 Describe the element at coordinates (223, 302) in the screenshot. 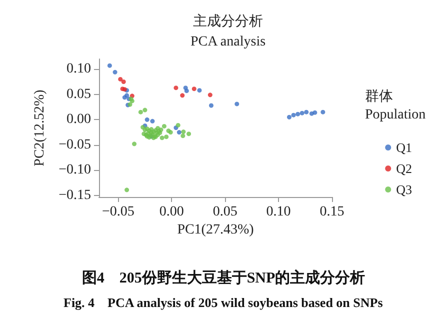

I see `caption: Fig. 4 PCA analysis of 205 wild soybeans based on SNPs` at that location.